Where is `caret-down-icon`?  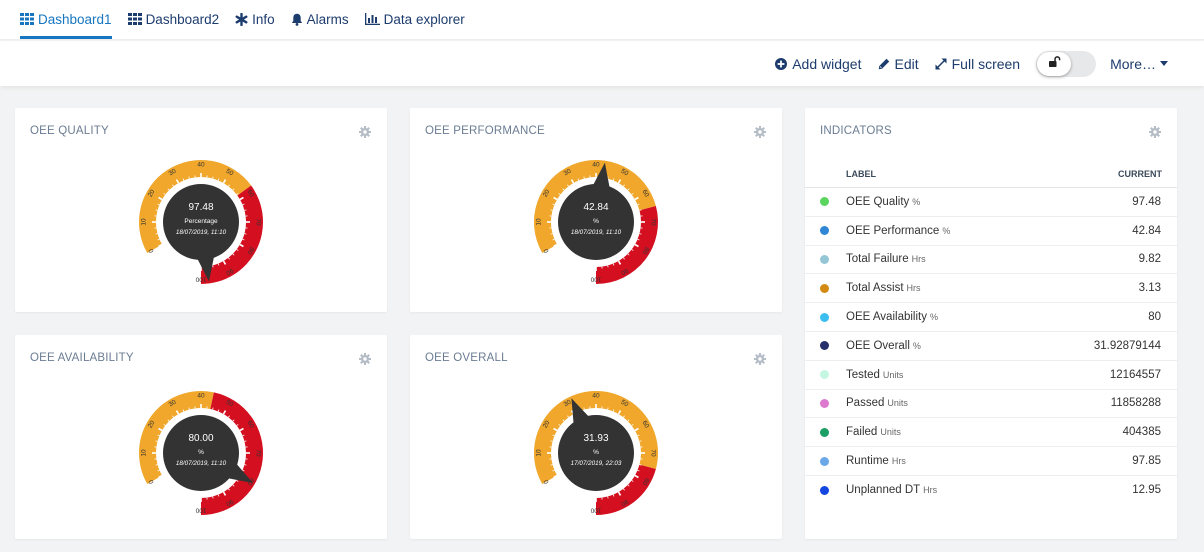 caret-down-icon is located at coordinates (1164, 63).